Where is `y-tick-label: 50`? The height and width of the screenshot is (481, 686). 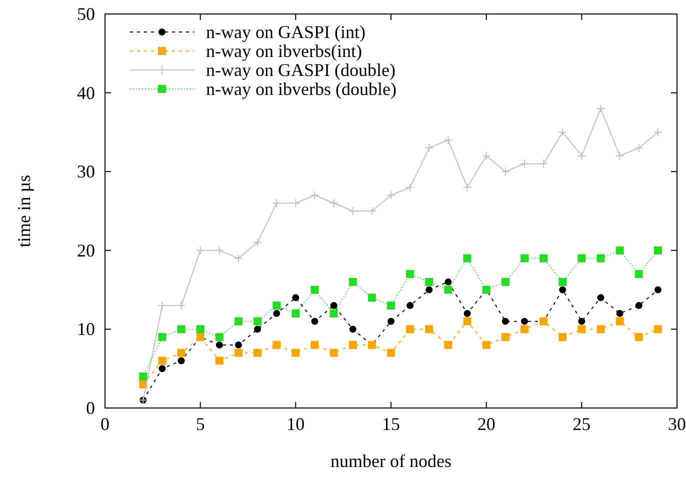
y-tick-label: 50 is located at coordinates (86, 14).